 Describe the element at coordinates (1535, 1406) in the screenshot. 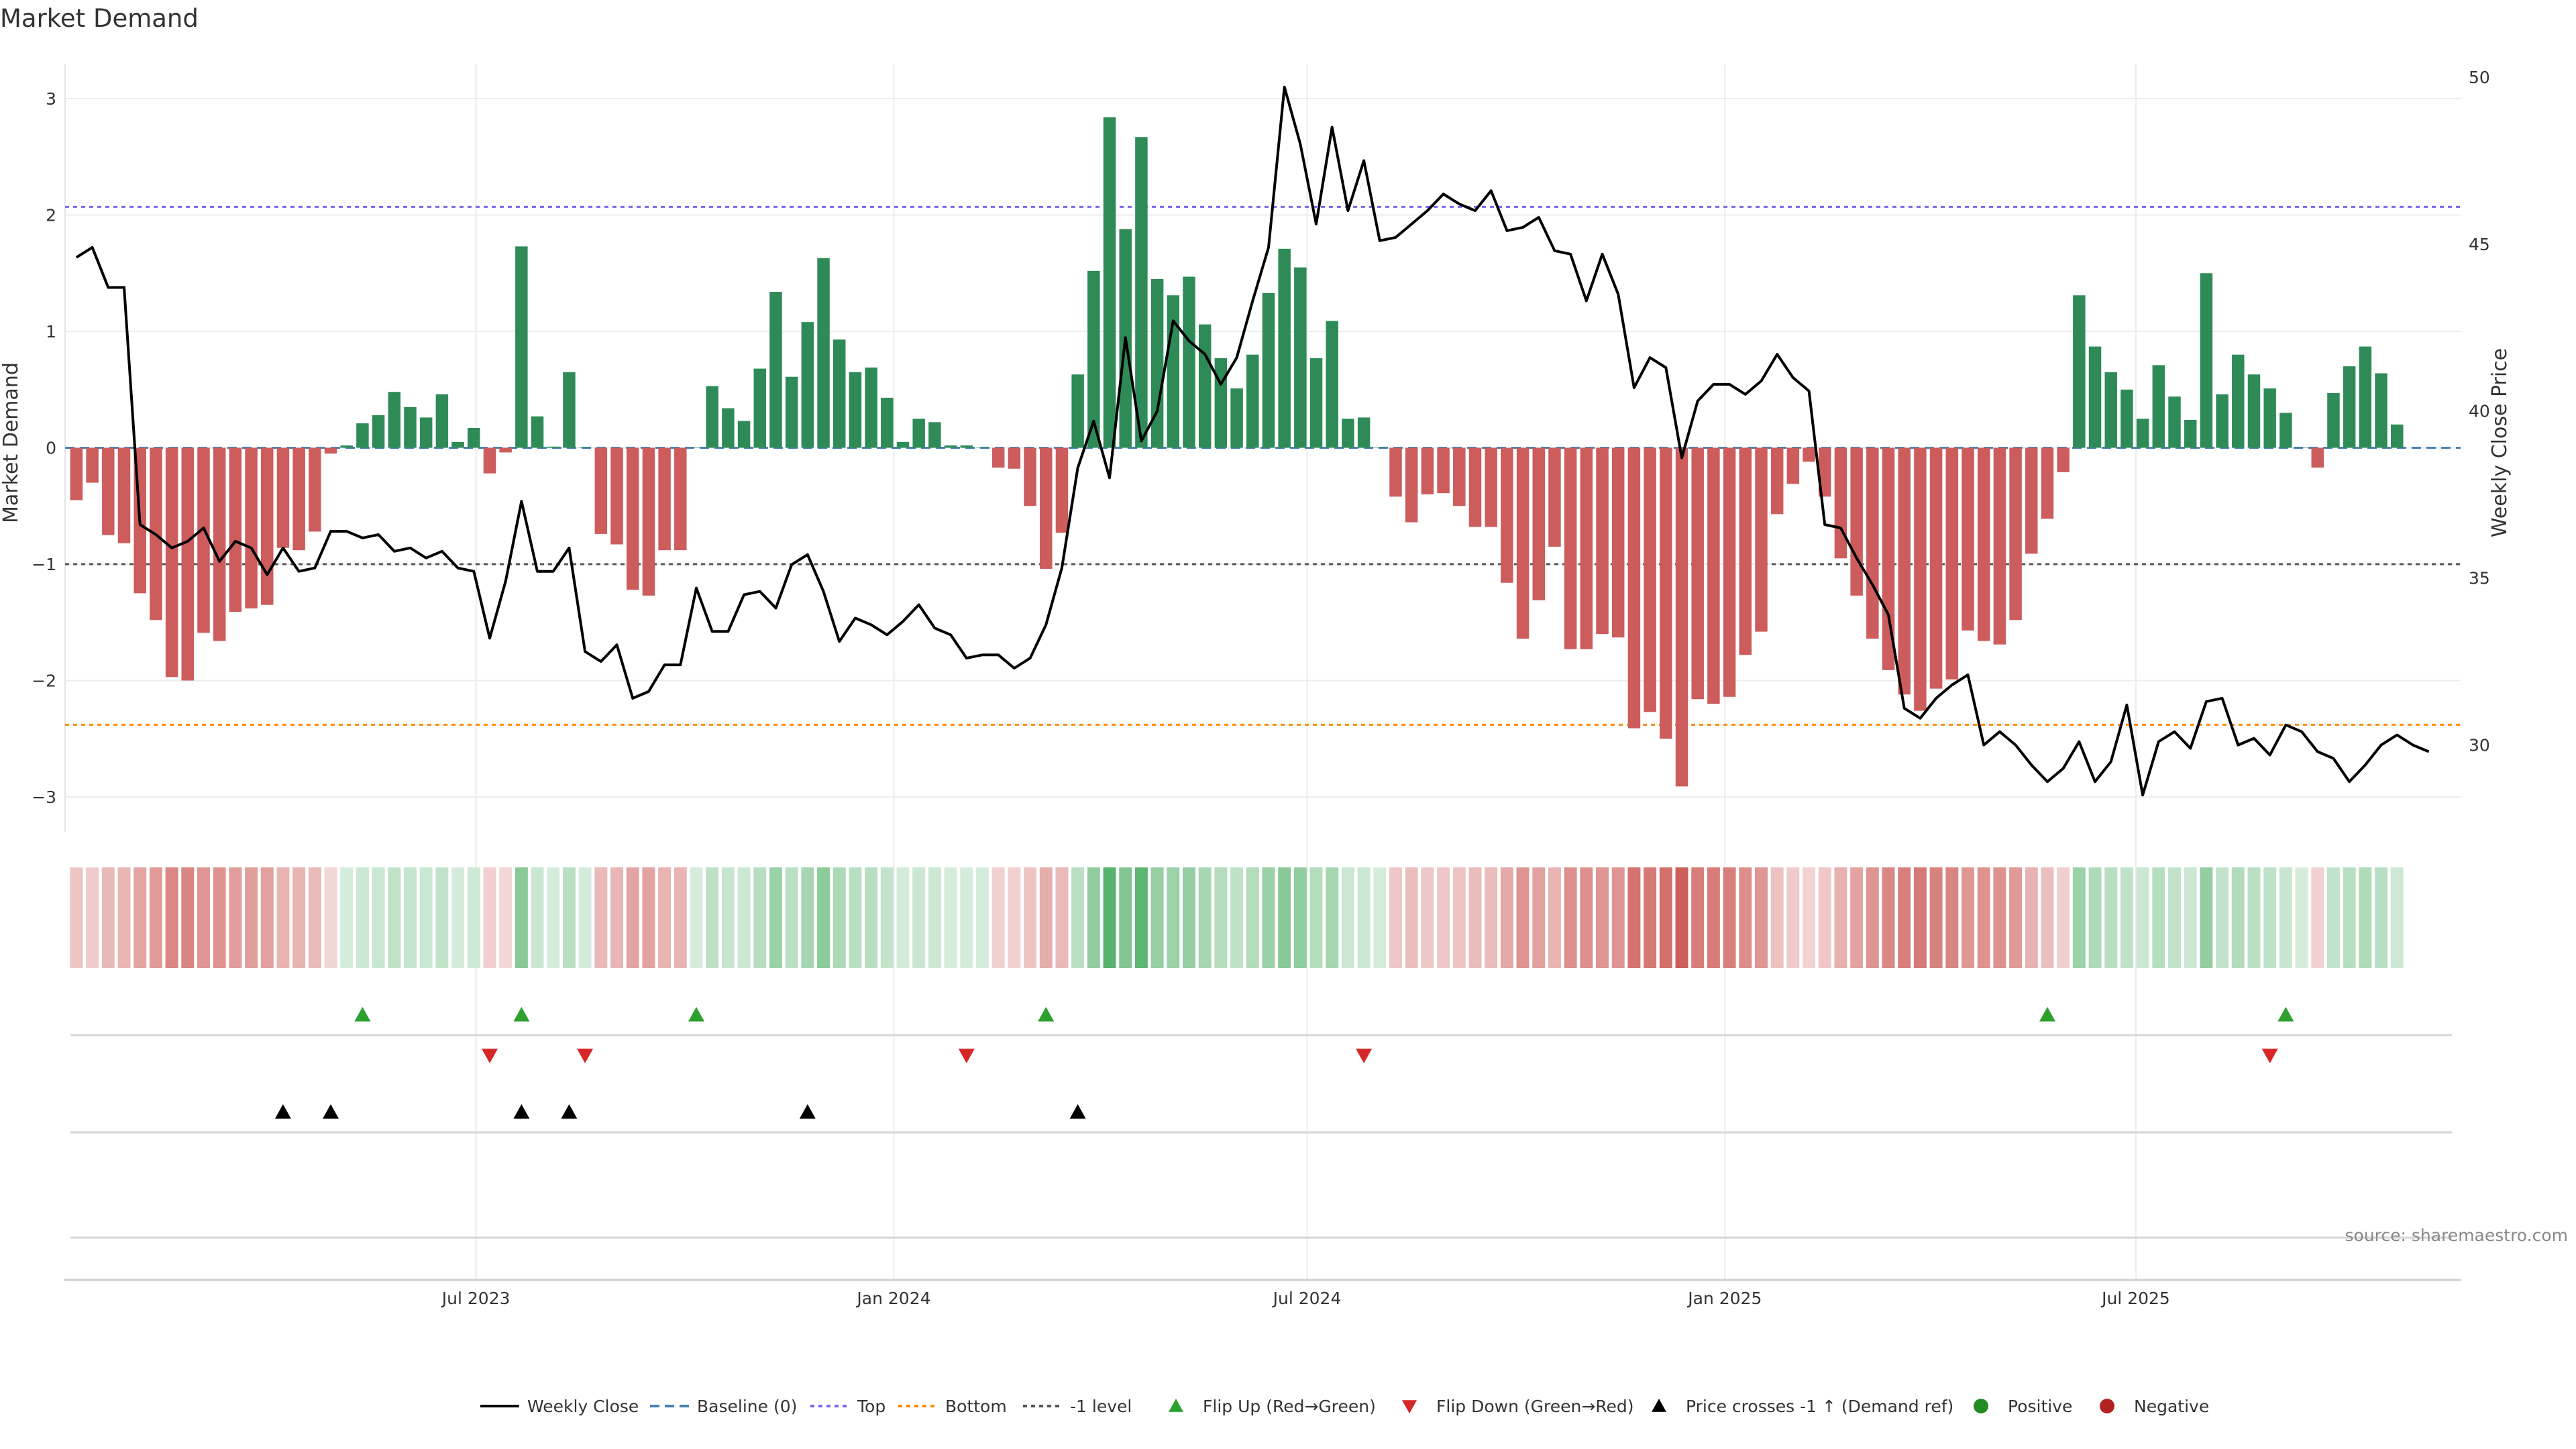

I see `legend-label: Flip Down (Green→Red)` at that location.